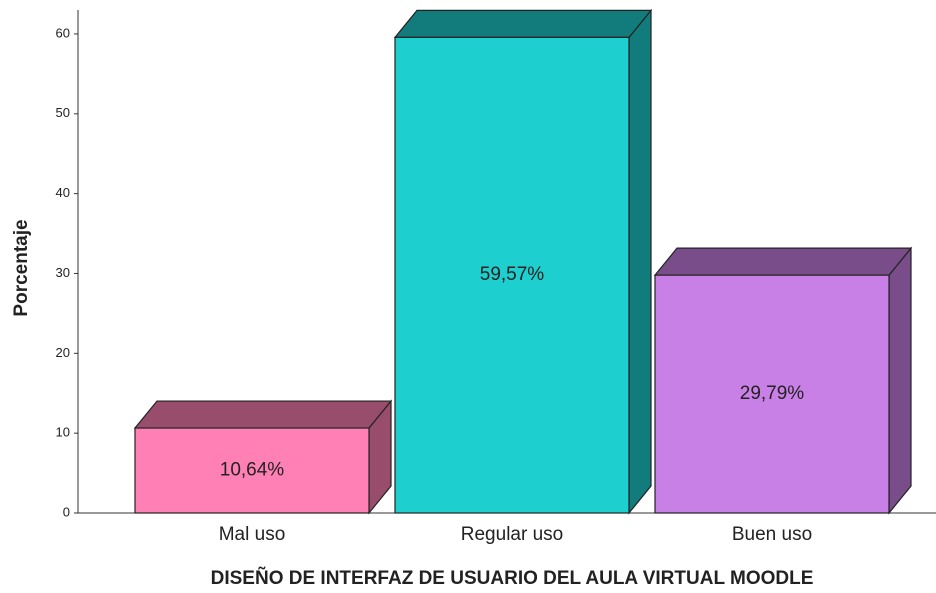 This screenshot has height=593, width=936. Describe the element at coordinates (21, 267) in the screenshot. I see `y-axis-title: Porcentaje` at that location.